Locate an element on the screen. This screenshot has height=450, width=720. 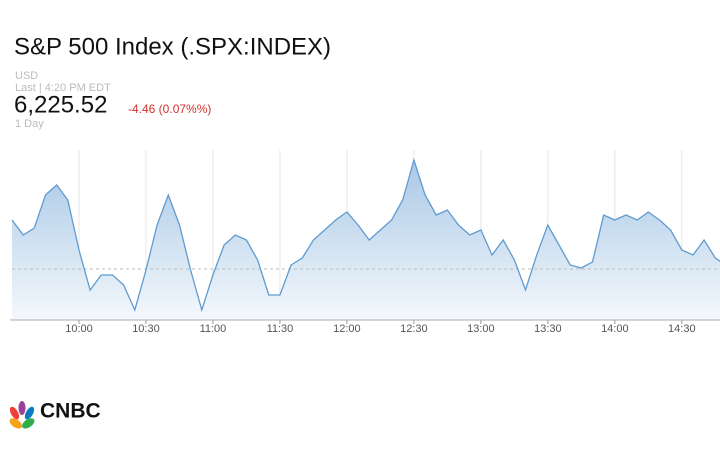
last-label: Last | 4:20 PM EDT is located at coordinates (63, 88).